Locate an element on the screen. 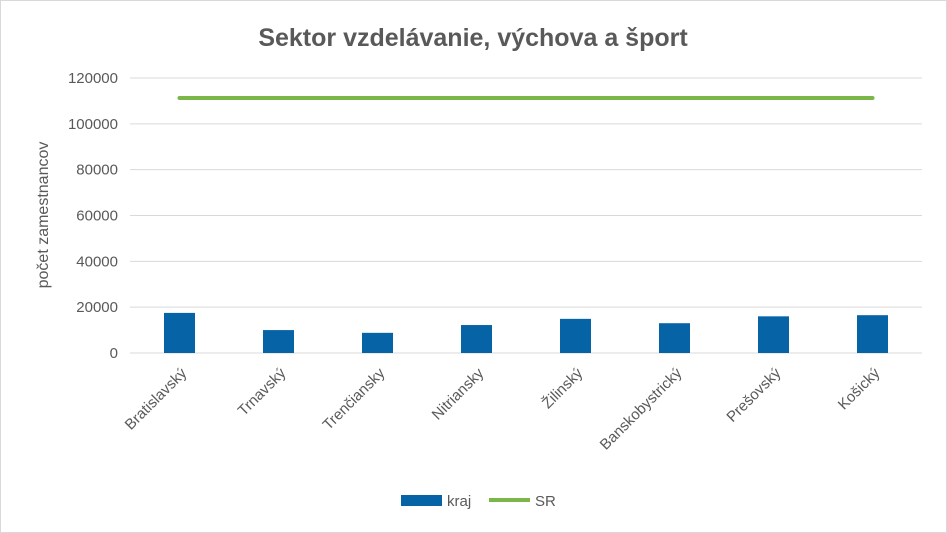  y-tick-label: 120000 is located at coordinates (93, 78).